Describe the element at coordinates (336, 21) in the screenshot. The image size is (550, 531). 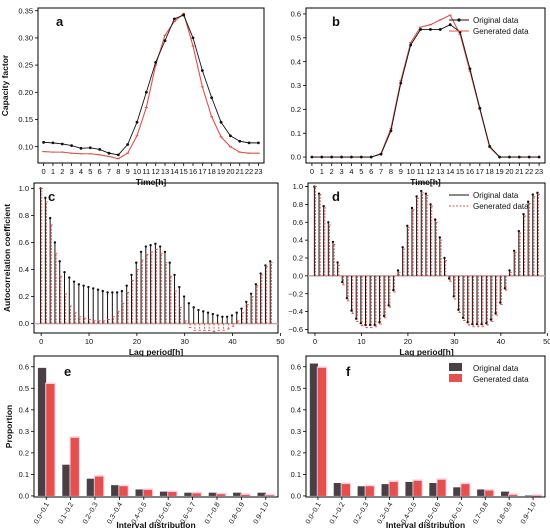
I see `panel-letter: b` at that location.